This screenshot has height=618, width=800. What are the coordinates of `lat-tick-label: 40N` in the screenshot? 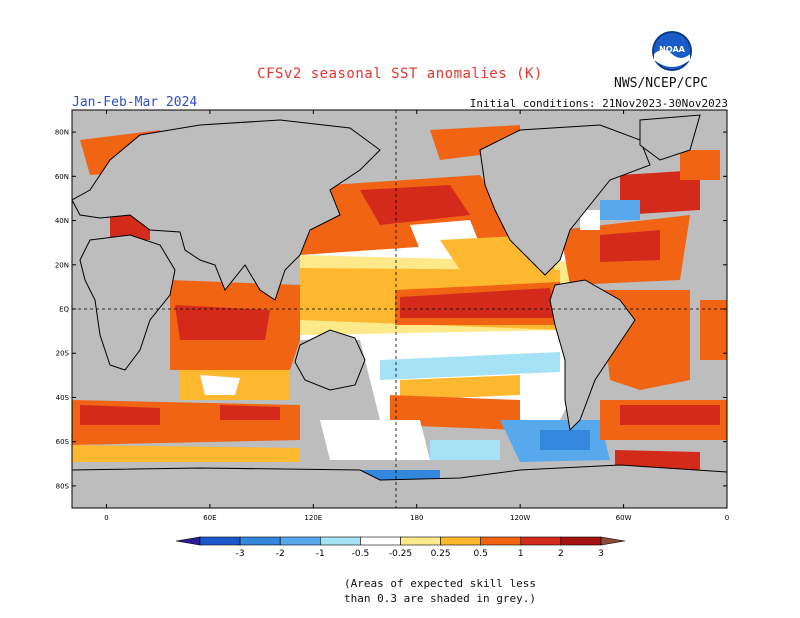 It's located at (62, 221).